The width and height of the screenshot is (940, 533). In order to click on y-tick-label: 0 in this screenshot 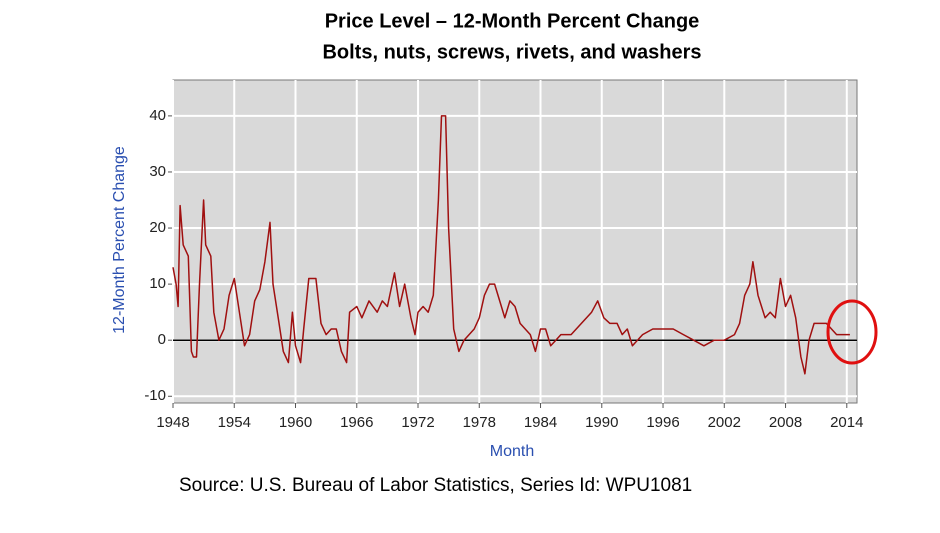, I will do `click(162, 339)`.